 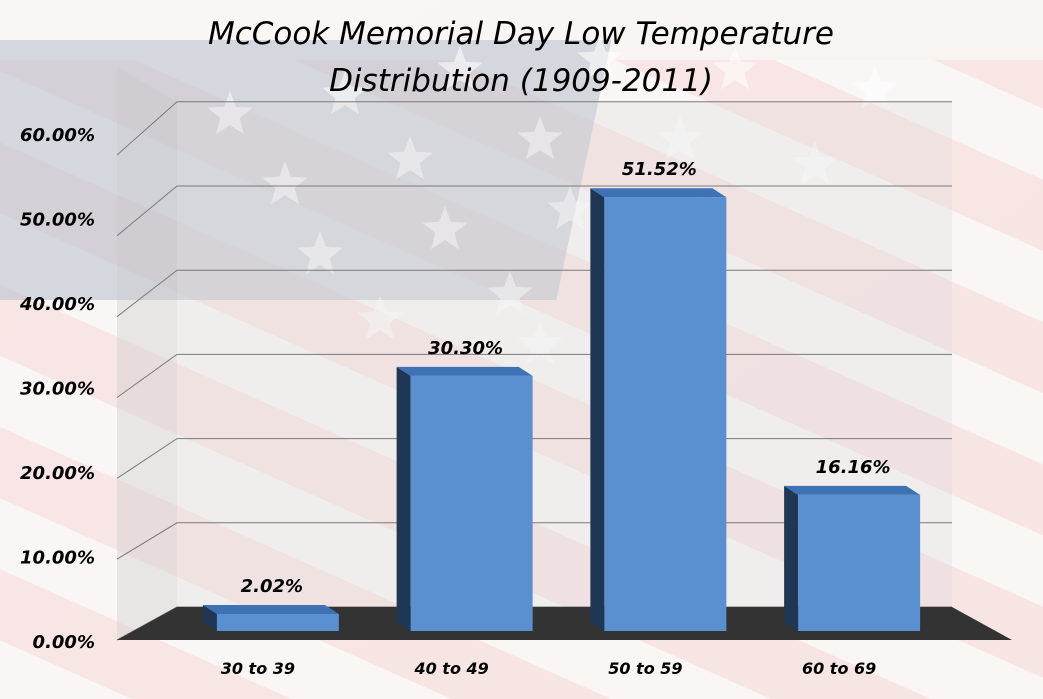 What do you see at coordinates (521, 81) in the screenshot?
I see `chart-subtitle: Distribution (1909-2011)` at bounding box center [521, 81].